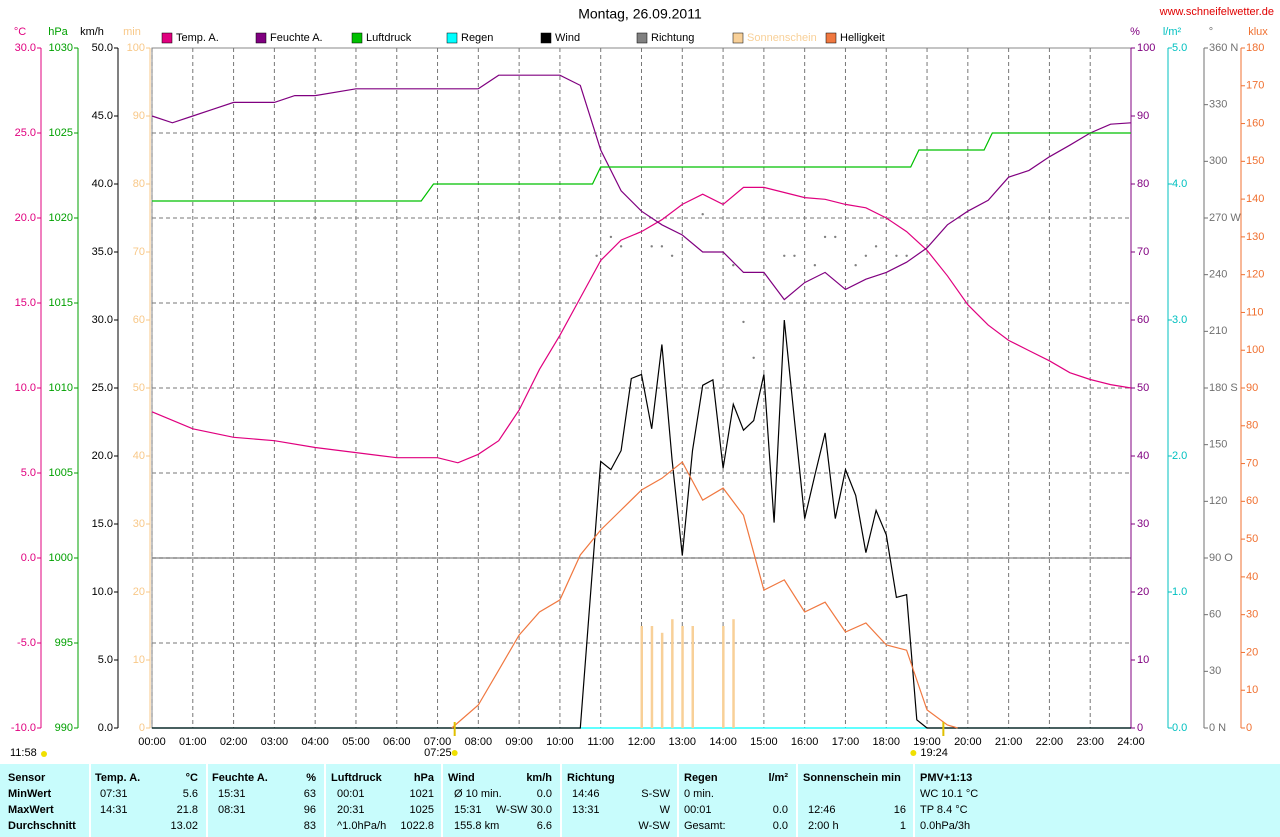 The image size is (1280, 837). What do you see at coordinates (102, 592) in the screenshot?
I see `y-tick-label: 10.0` at bounding box center [102, 592].